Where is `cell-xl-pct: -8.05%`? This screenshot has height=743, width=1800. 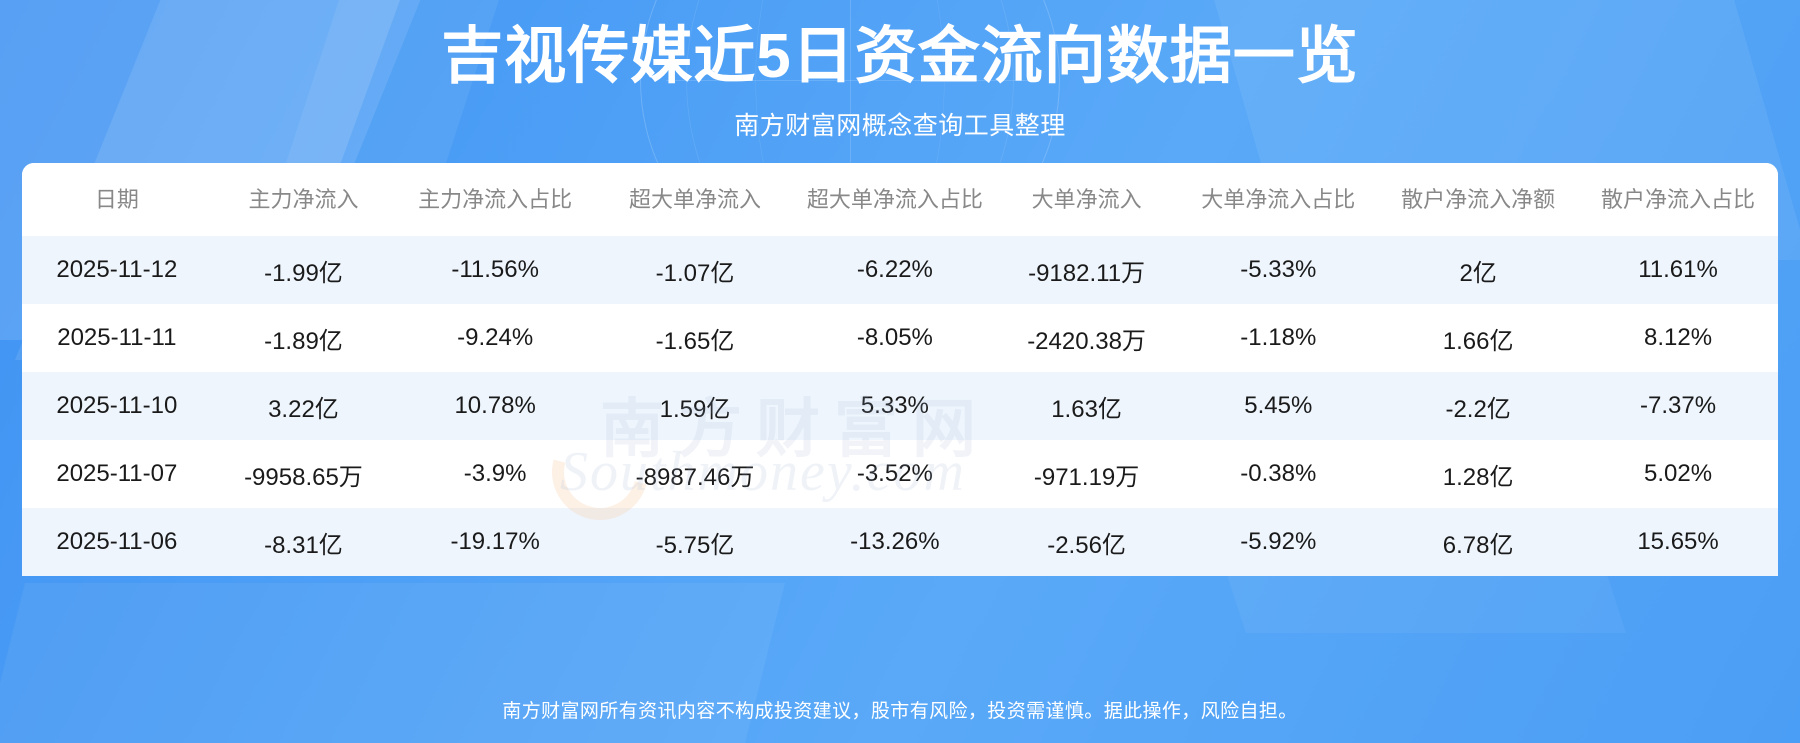 cell-xl-pct: -8.05% is located at coordinates (894, 338).